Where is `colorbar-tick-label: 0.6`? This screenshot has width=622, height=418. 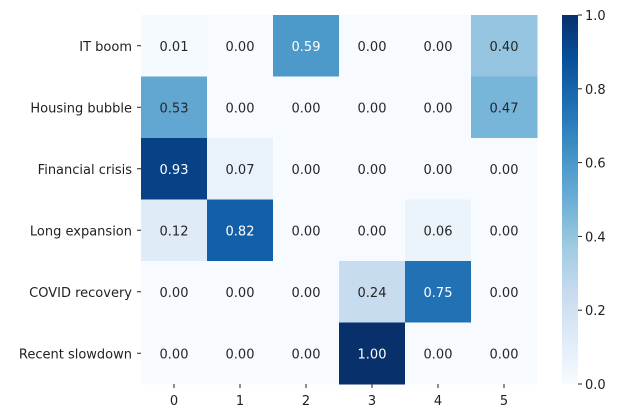
colorbar-tick-label: 0.6 is located at coordinates (595, 164).